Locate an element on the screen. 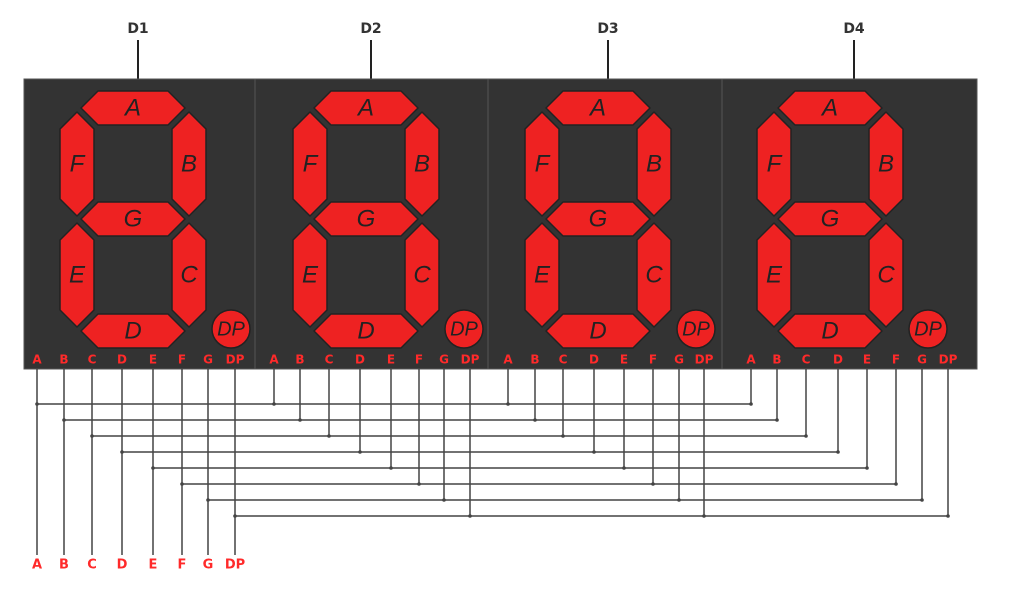  digit4-segment-a is located at coordinates (830, 108).